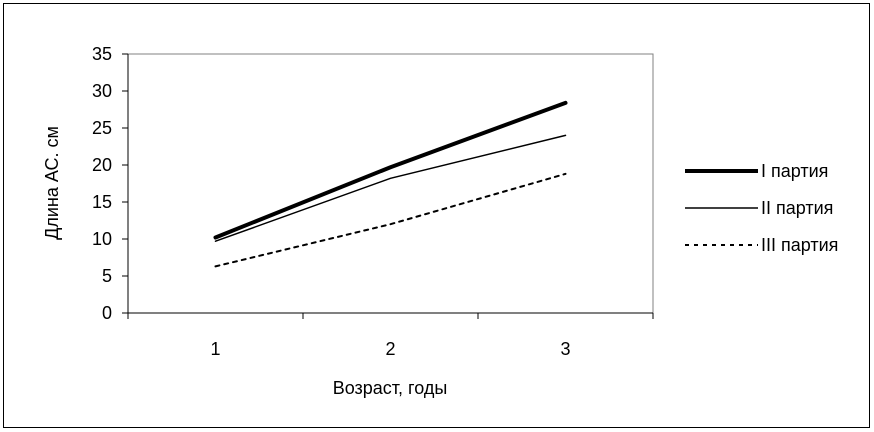 This screenshot has width=874, height=432. I want to click on y-tick-label: 15, so click(102, 202).